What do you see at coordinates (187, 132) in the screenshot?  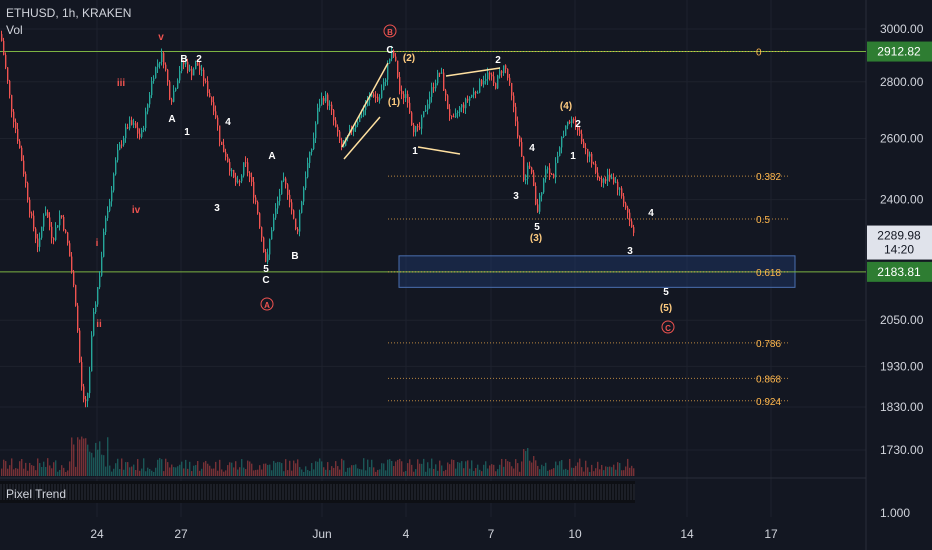 I see `wave-label: 1` at bounding box center [187, 132].